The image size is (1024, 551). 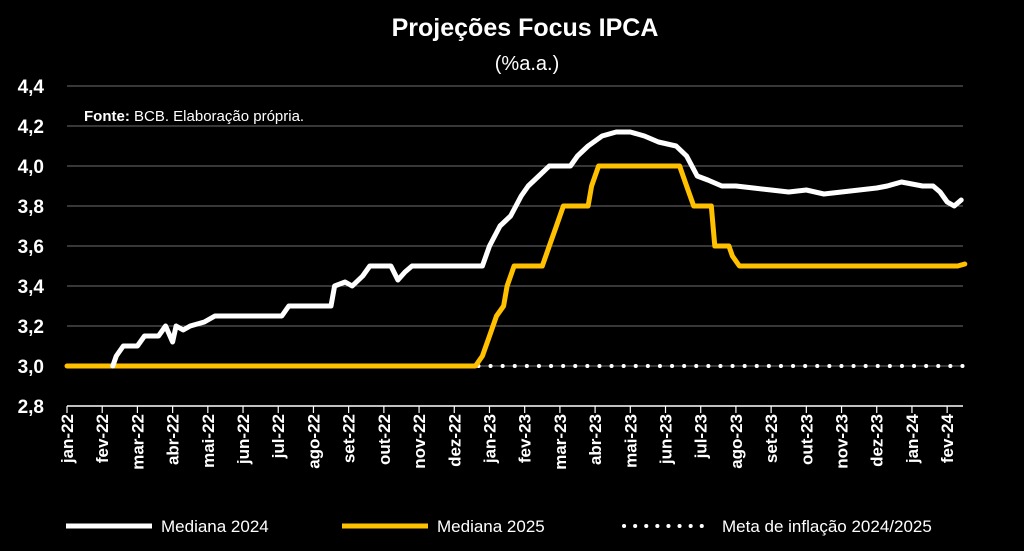 What do you see at coordinates (595, 439) in the screenshot?
I see `x-tick-label: abr-23` at bounding box center [595, 439].